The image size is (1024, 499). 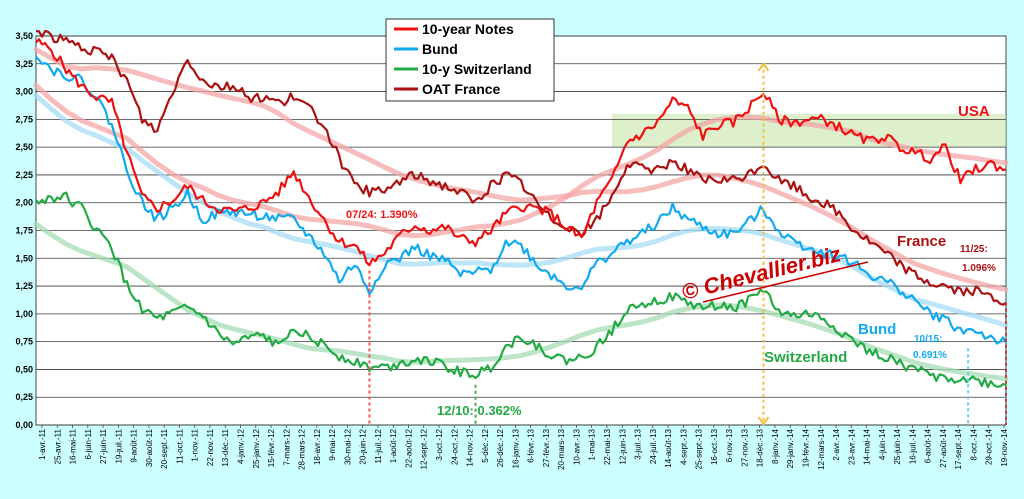 What do you see at coordinates (500, 447) in the screenshot?
I see `x-tick-label: 26-déc.-12` at bounding box center [500, 447].